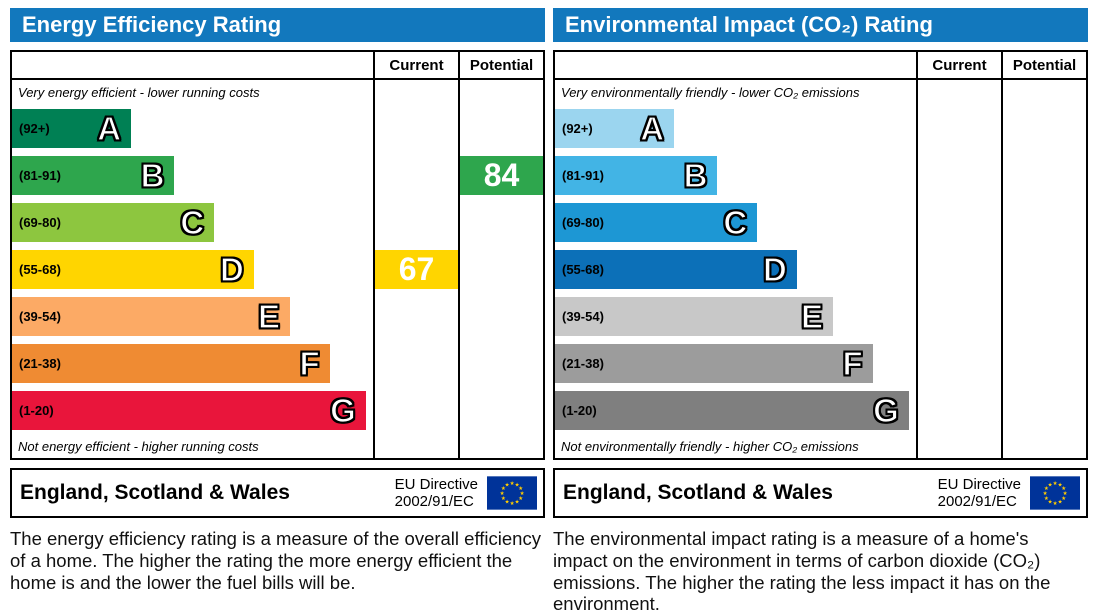  What do you see at coordinates (636, 175) in the screenshot?
I see `band-bar-b: (81-91) B` at bounding box center [636, 175].